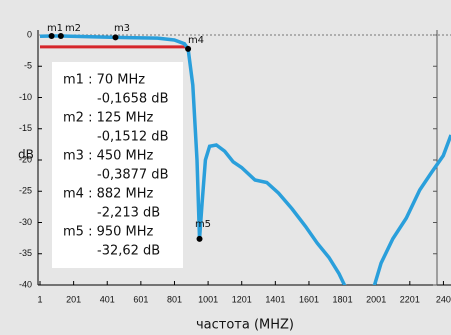 The height and width of the screenshot is (335, 451). Describe the element at coordinates (73, 28) in the screenshot. I see `marker-label: m2` at that location.